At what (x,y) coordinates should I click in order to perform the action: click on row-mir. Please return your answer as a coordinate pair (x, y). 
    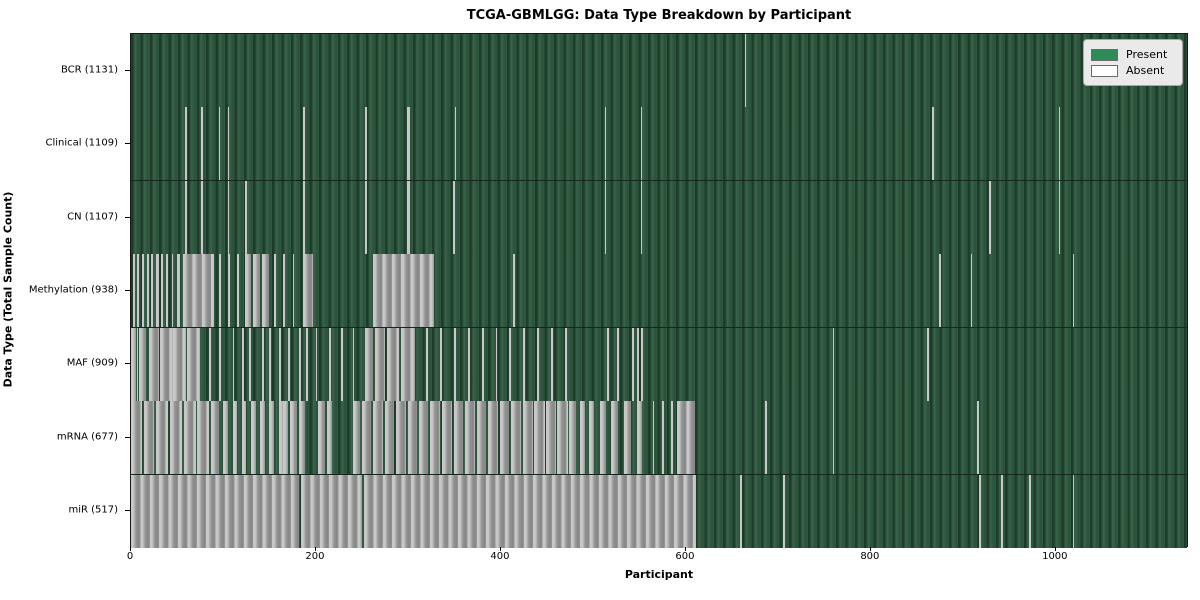
    Looking at the image, I should click on (659, 511).